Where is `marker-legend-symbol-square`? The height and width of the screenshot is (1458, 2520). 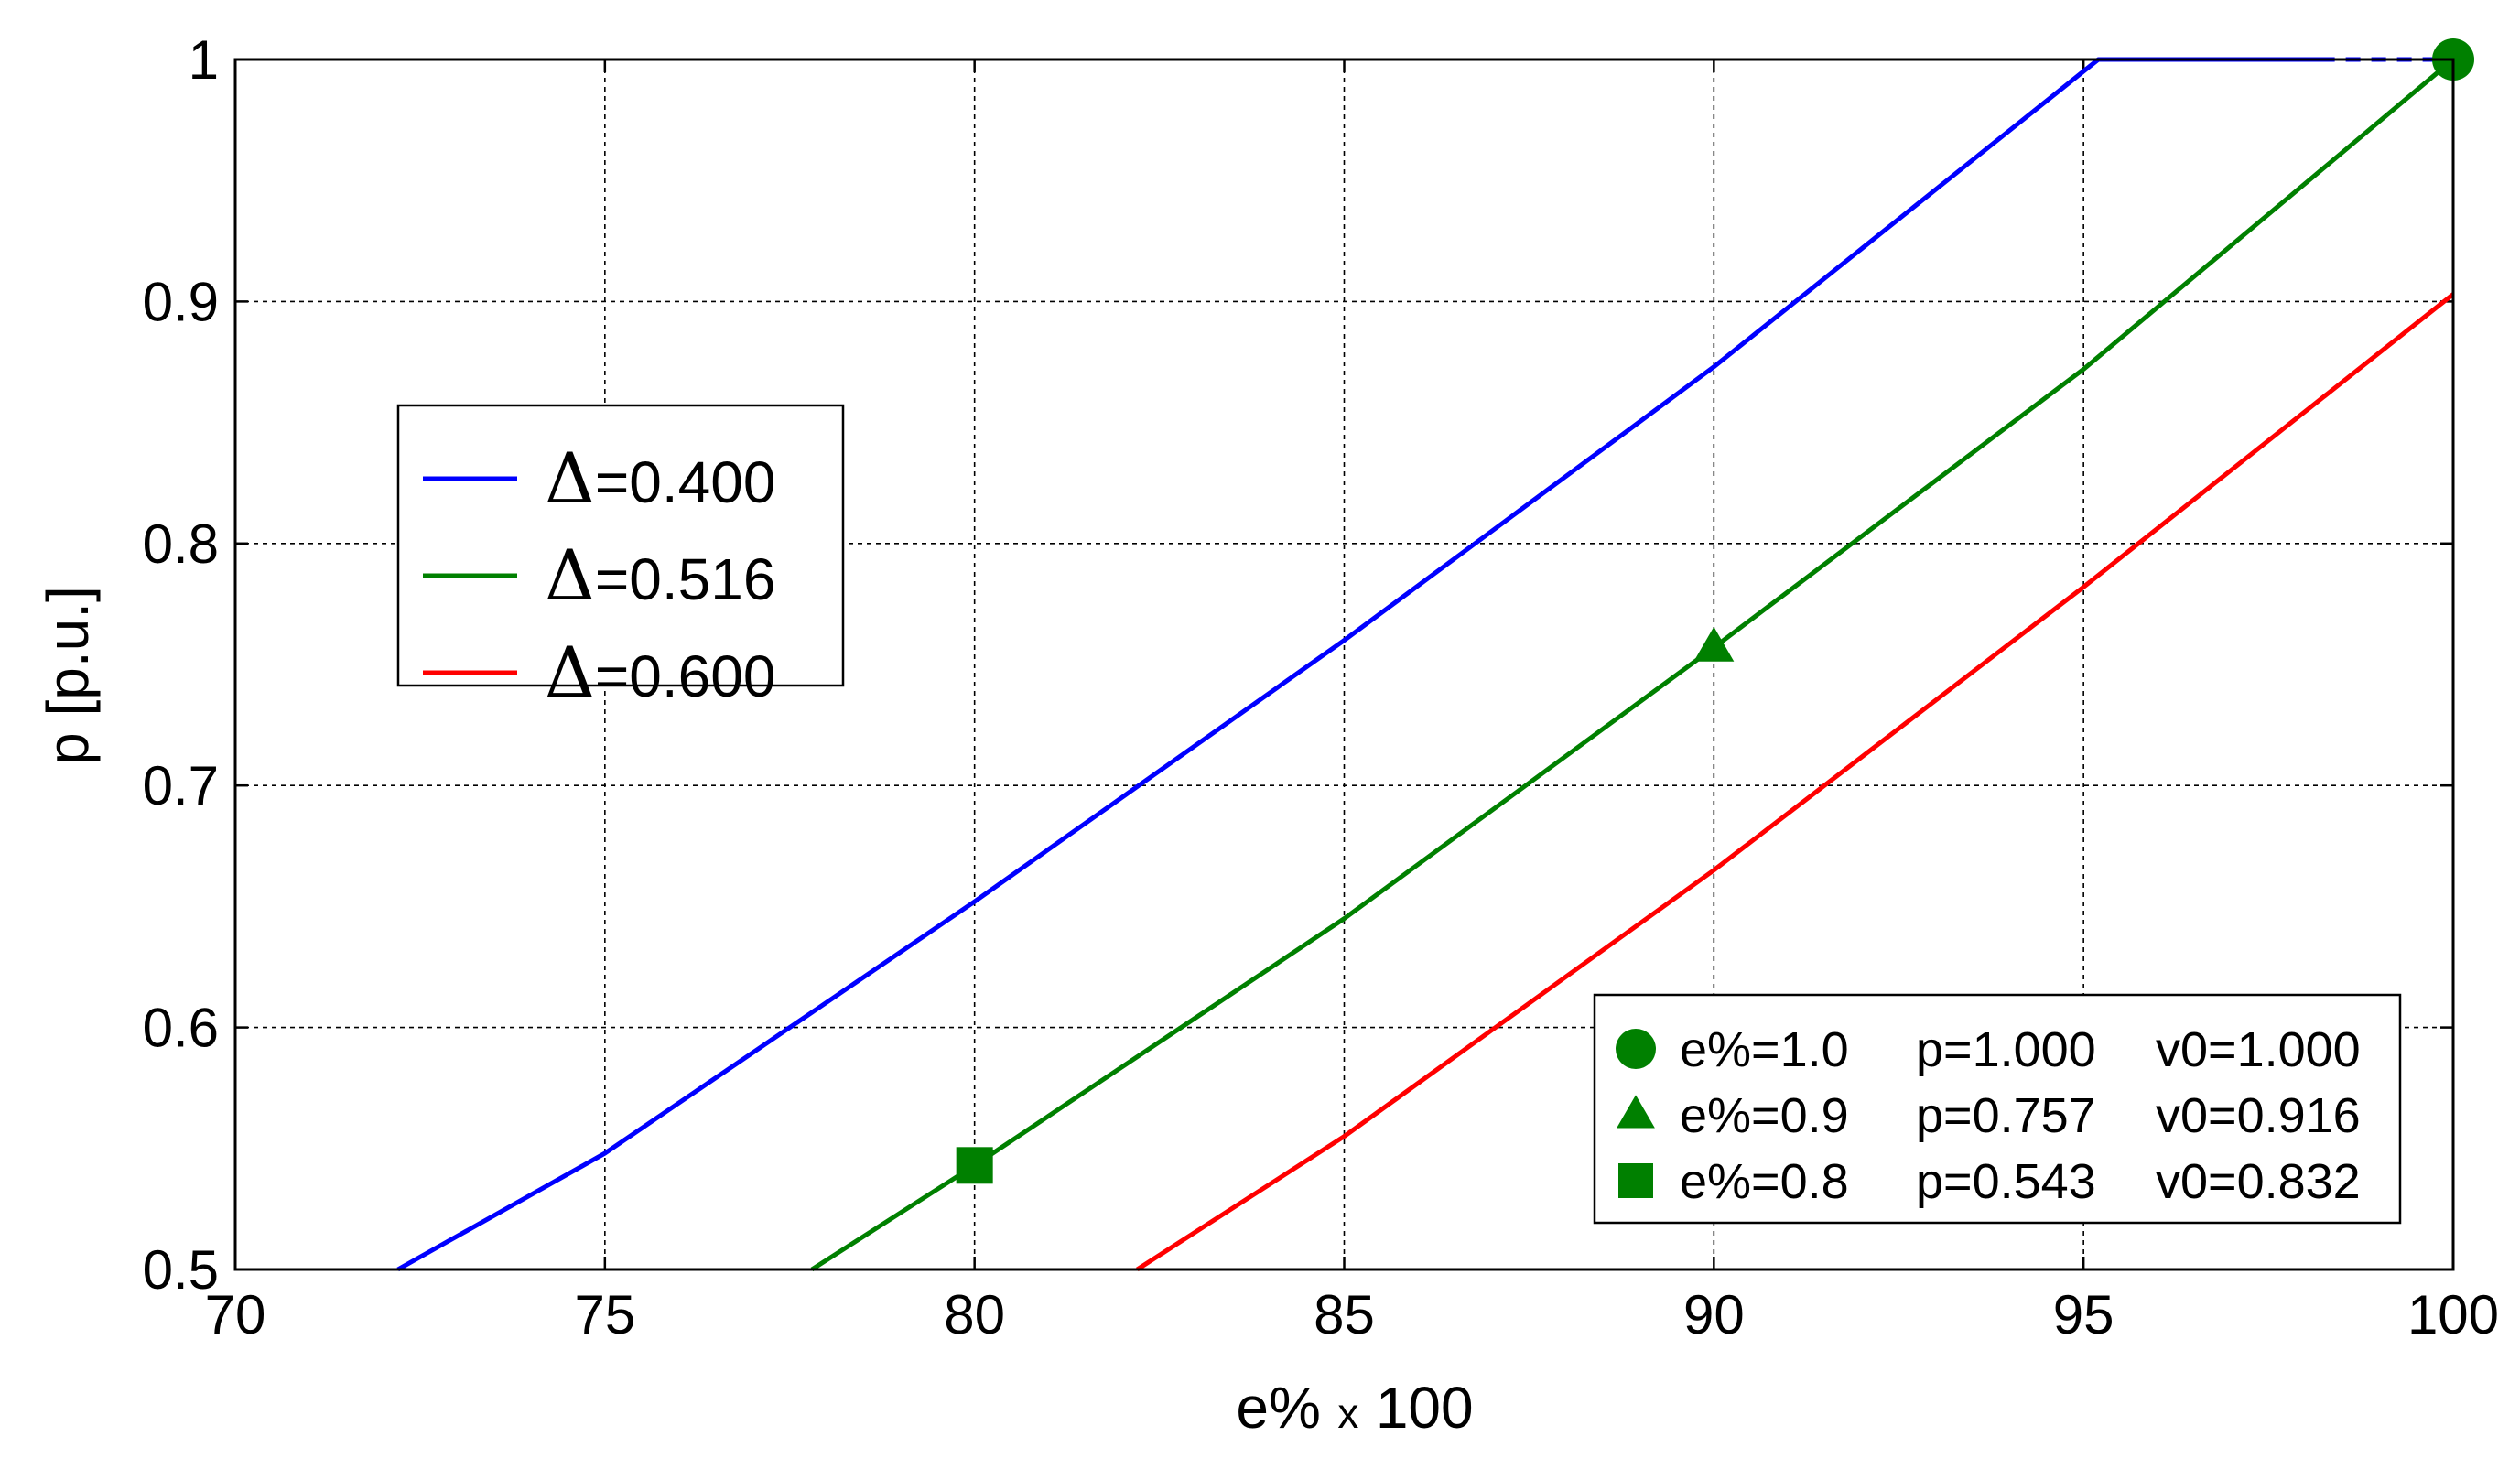
marker-legend-symbol-square is located at coordinates (1635, 1180).